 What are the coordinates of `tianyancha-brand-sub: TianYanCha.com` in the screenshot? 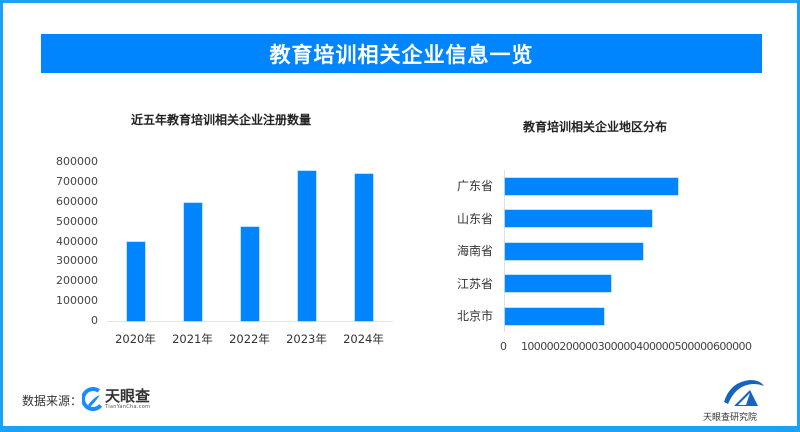 It's located at (128, 407).